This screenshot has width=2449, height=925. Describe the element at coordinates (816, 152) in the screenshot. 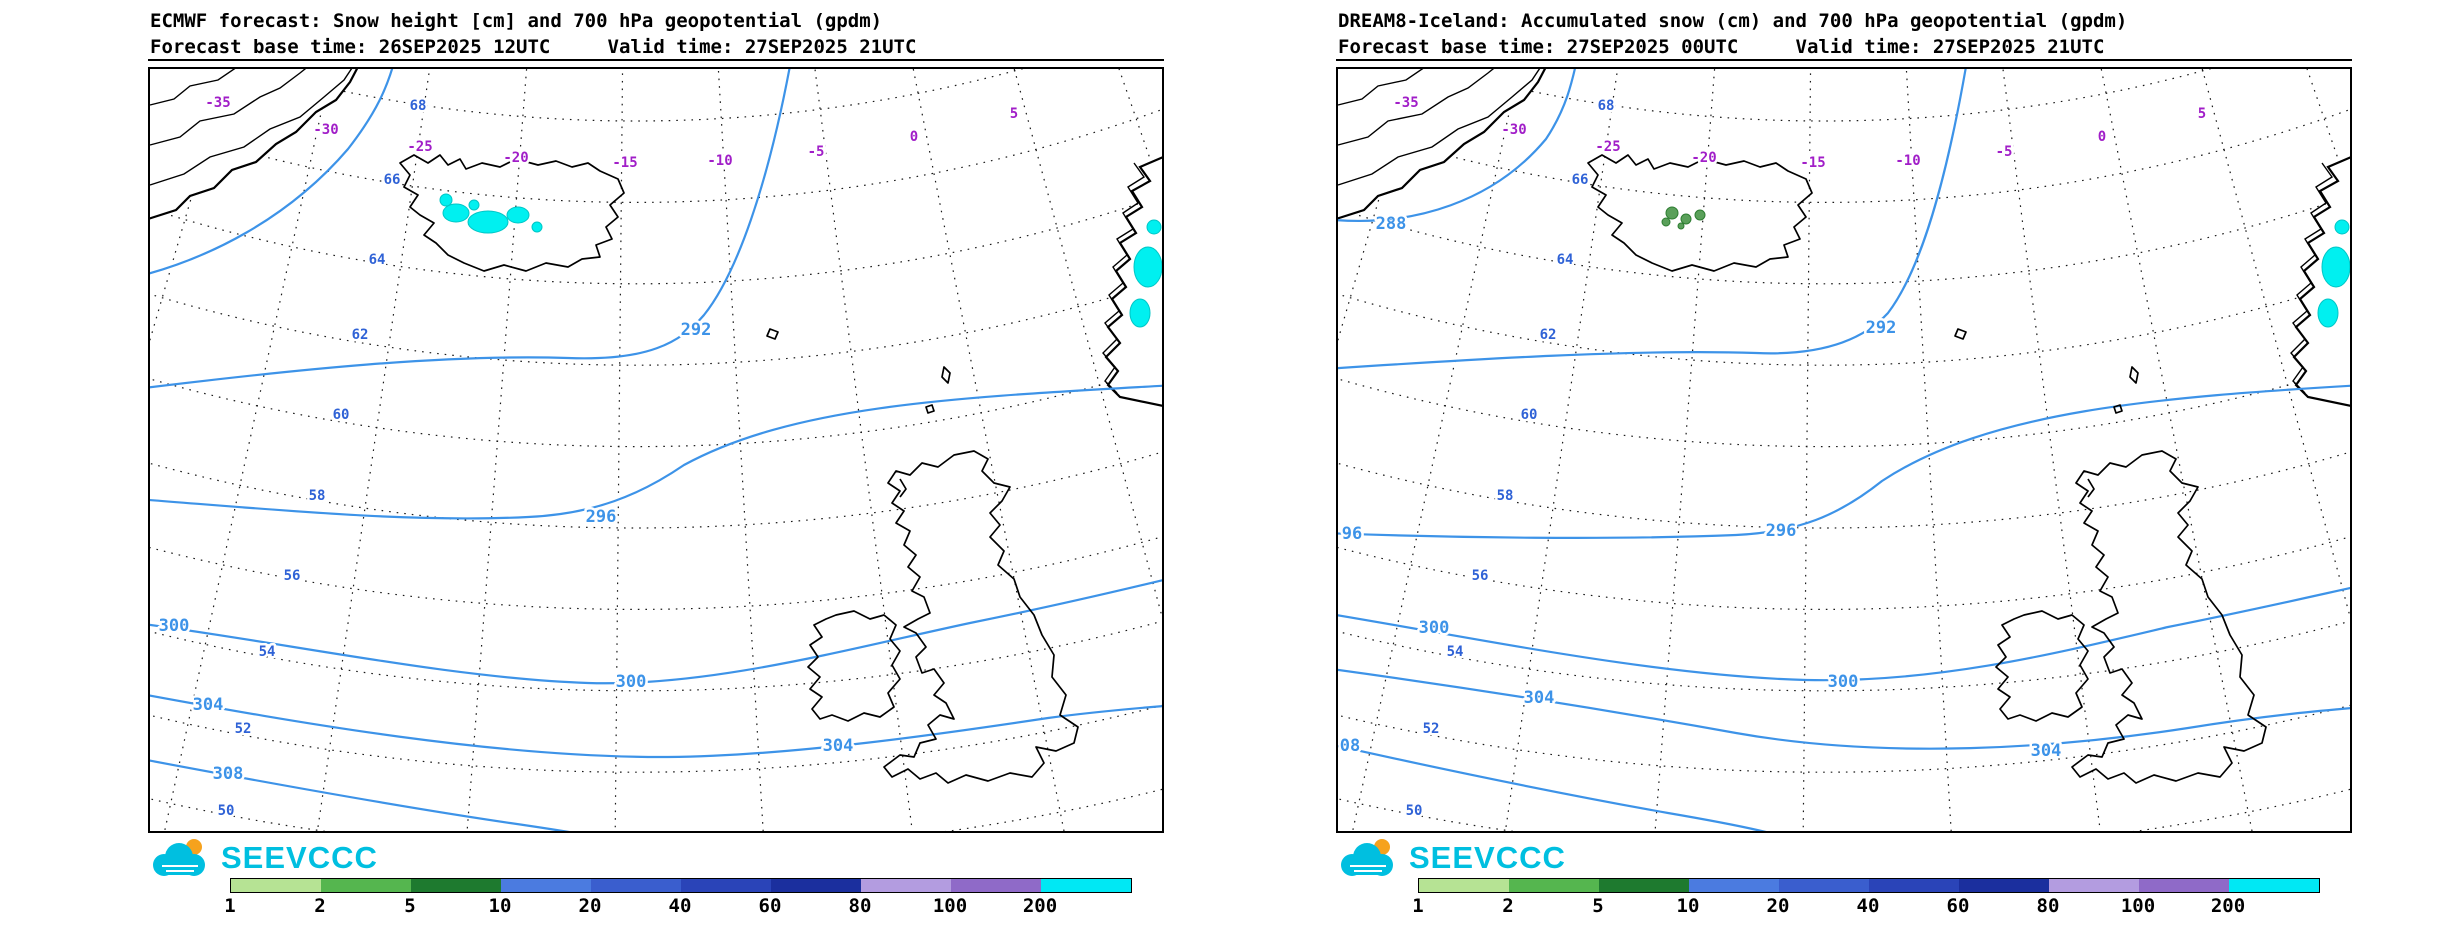

I see `longitude-label: -5` at that location.